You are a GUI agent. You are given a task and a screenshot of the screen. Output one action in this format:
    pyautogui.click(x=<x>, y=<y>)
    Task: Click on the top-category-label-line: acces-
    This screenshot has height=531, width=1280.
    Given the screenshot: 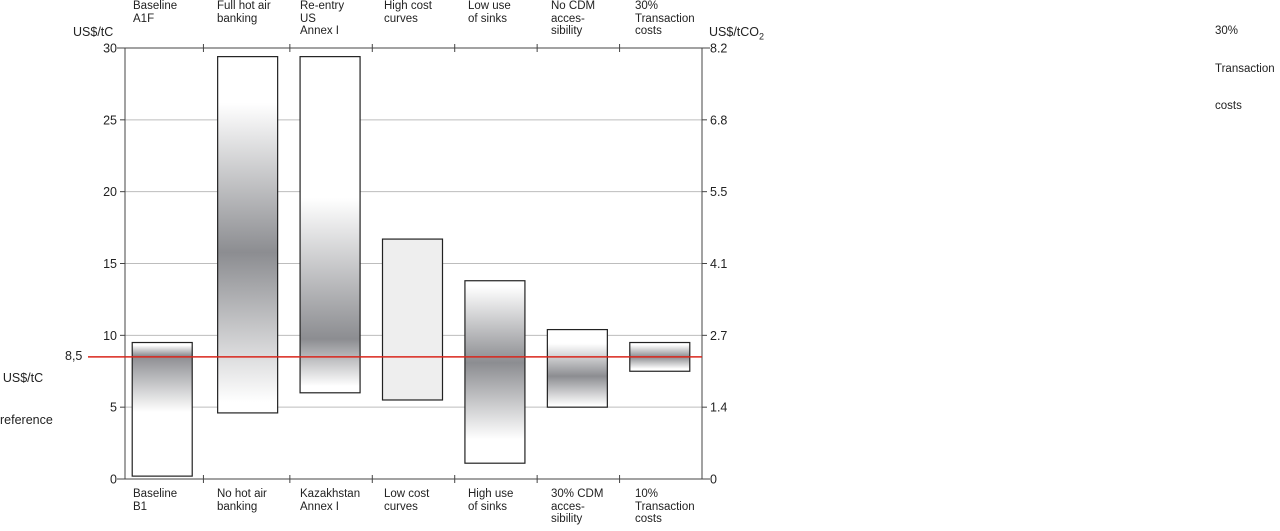 What is the action you would take?
    pyautogui.click(x=568, y=18)
    